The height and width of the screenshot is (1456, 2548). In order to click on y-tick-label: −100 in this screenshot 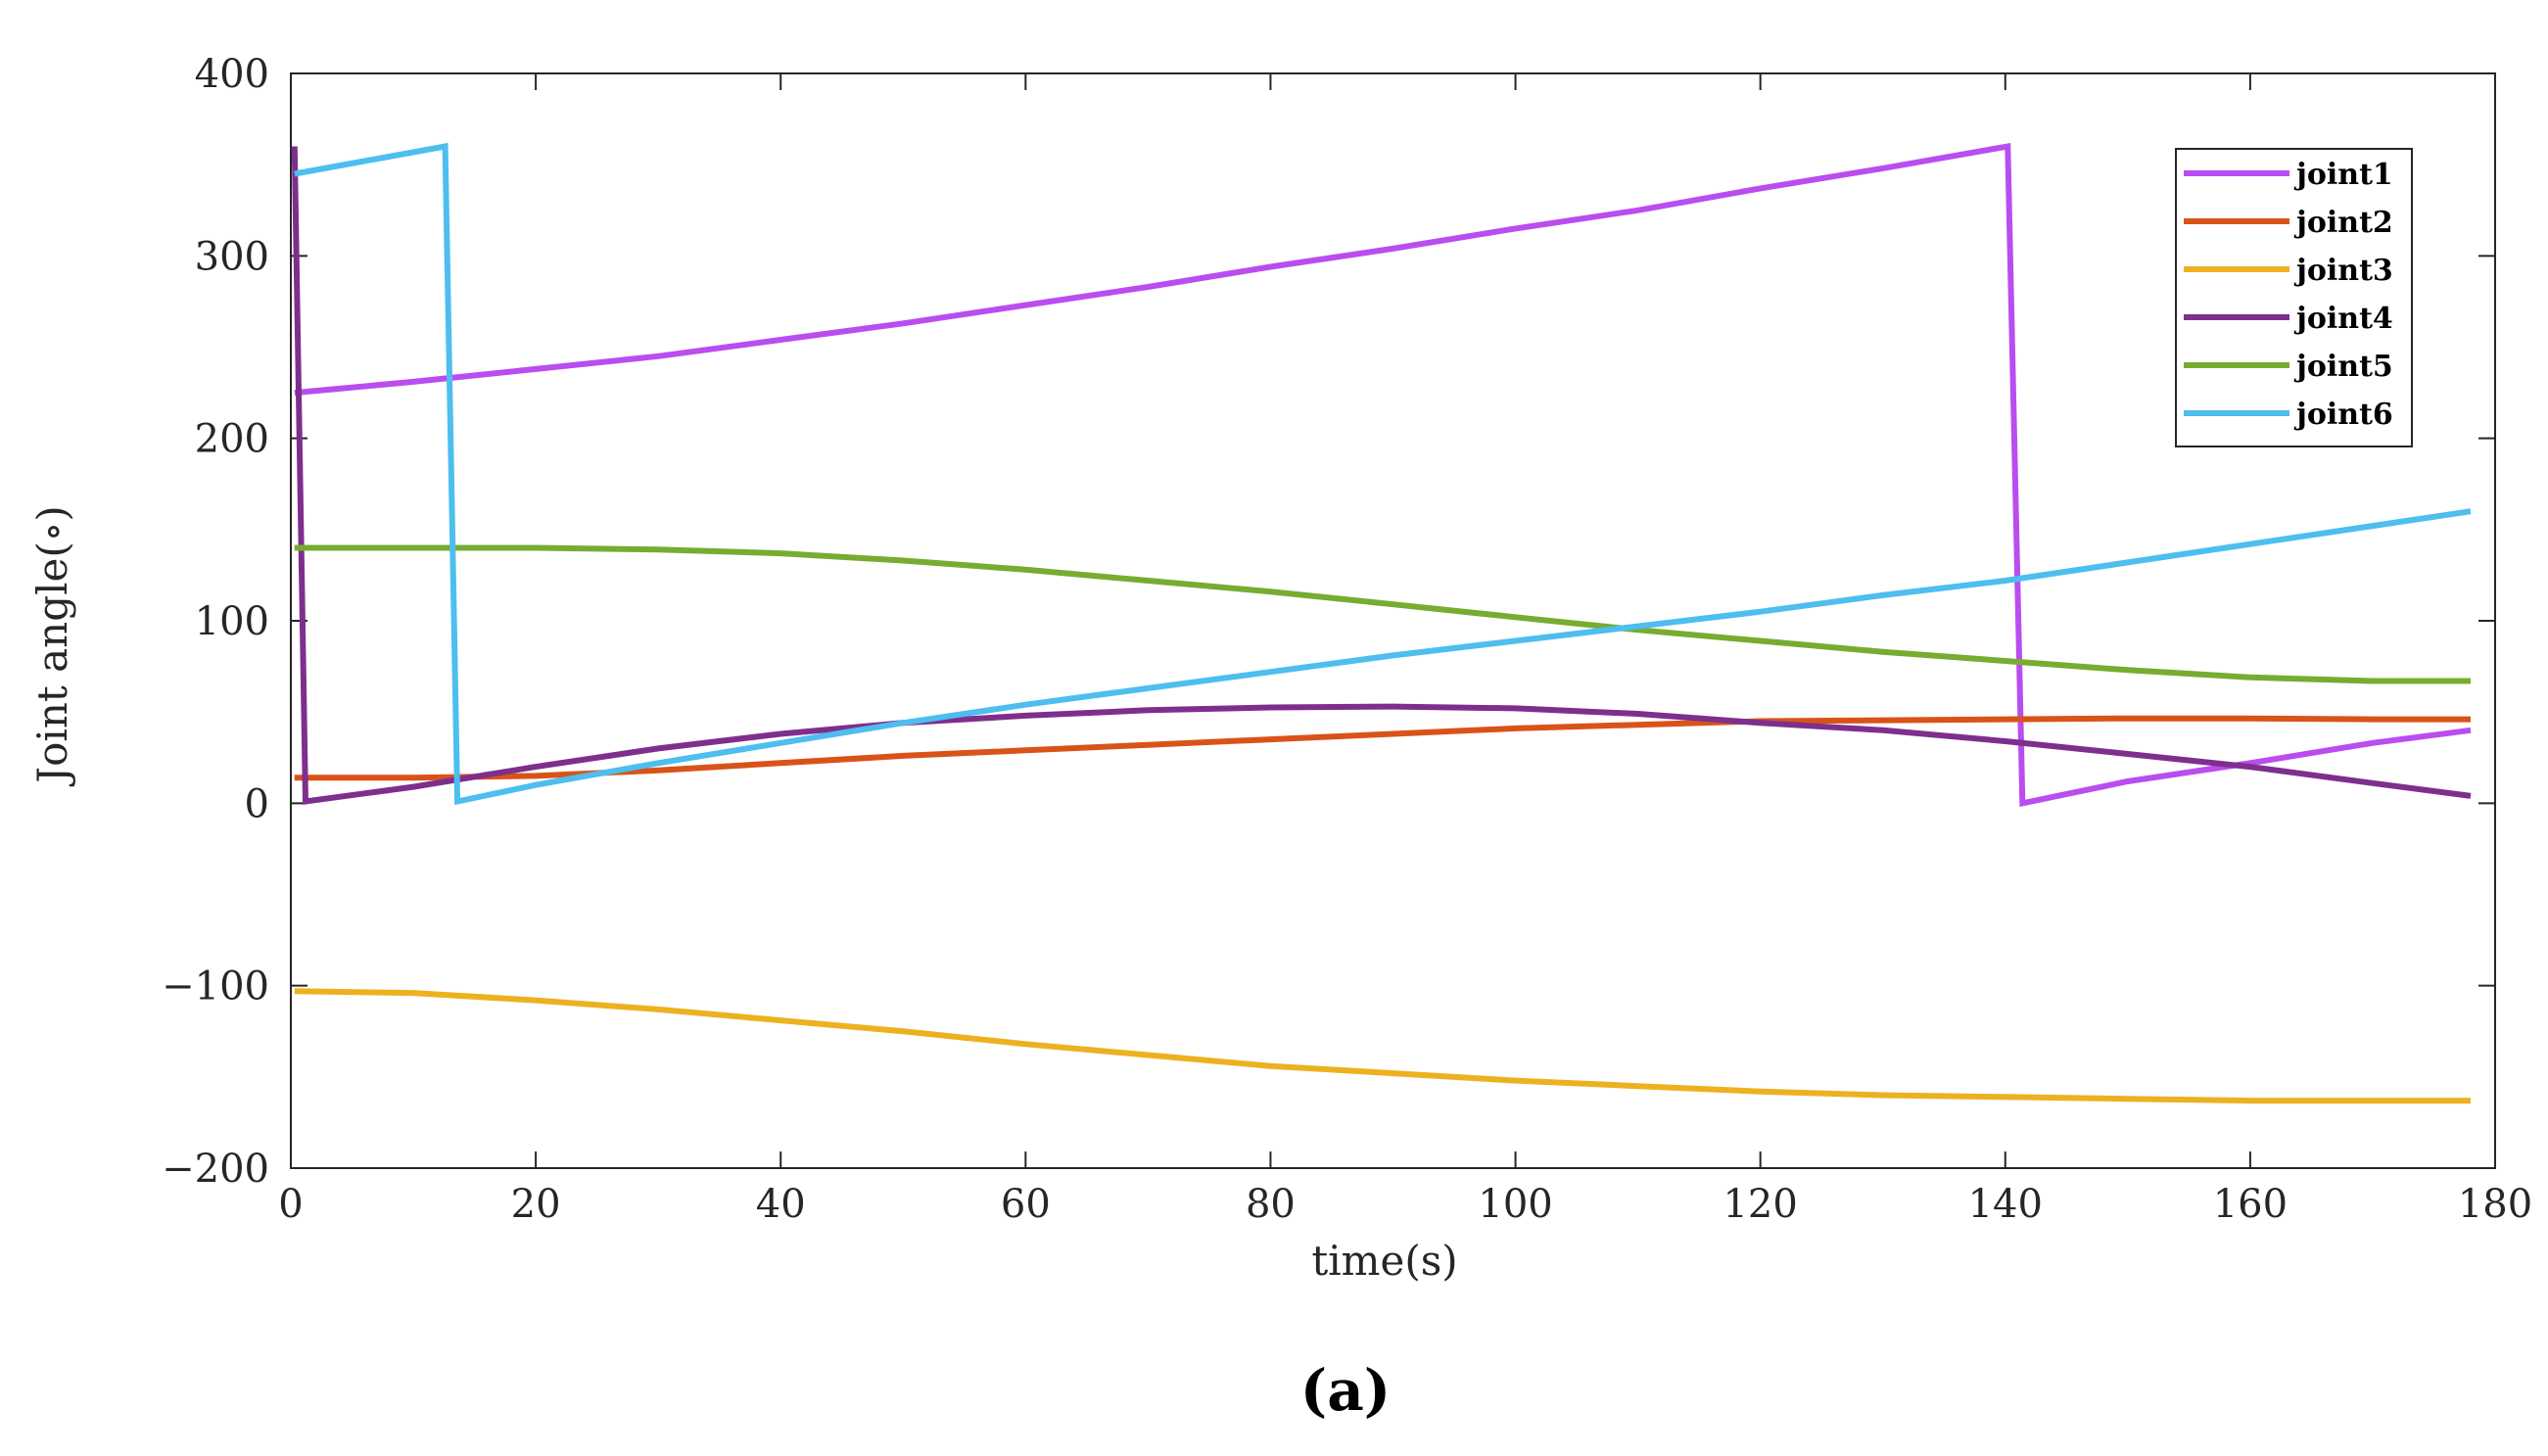, I will do `click(216, 987)`.